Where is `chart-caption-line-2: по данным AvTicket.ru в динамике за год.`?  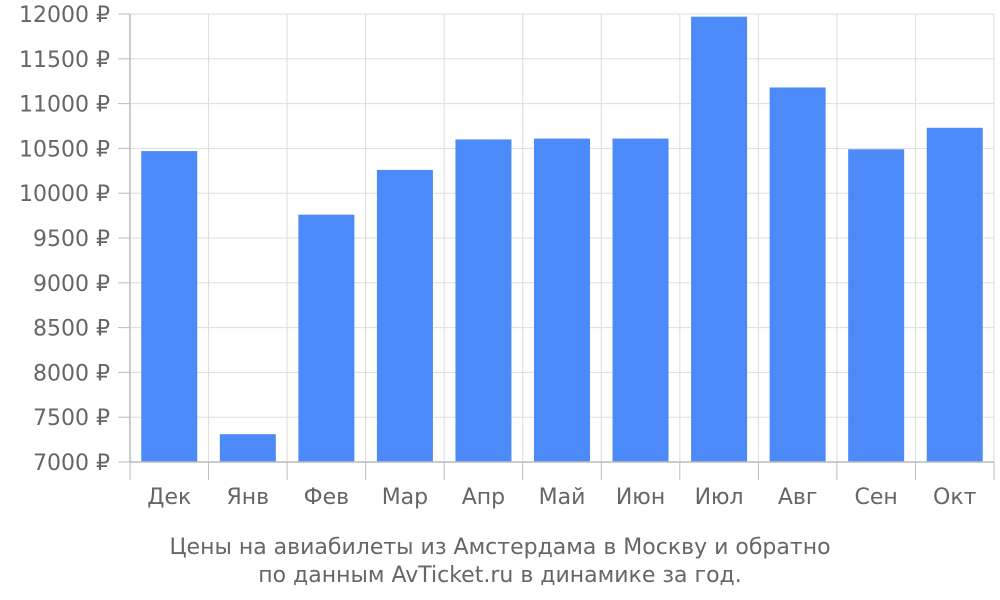 chart-caption-line-2: по данным AvTicket.ru в динамике за год. is located at coordinates (500, 575).